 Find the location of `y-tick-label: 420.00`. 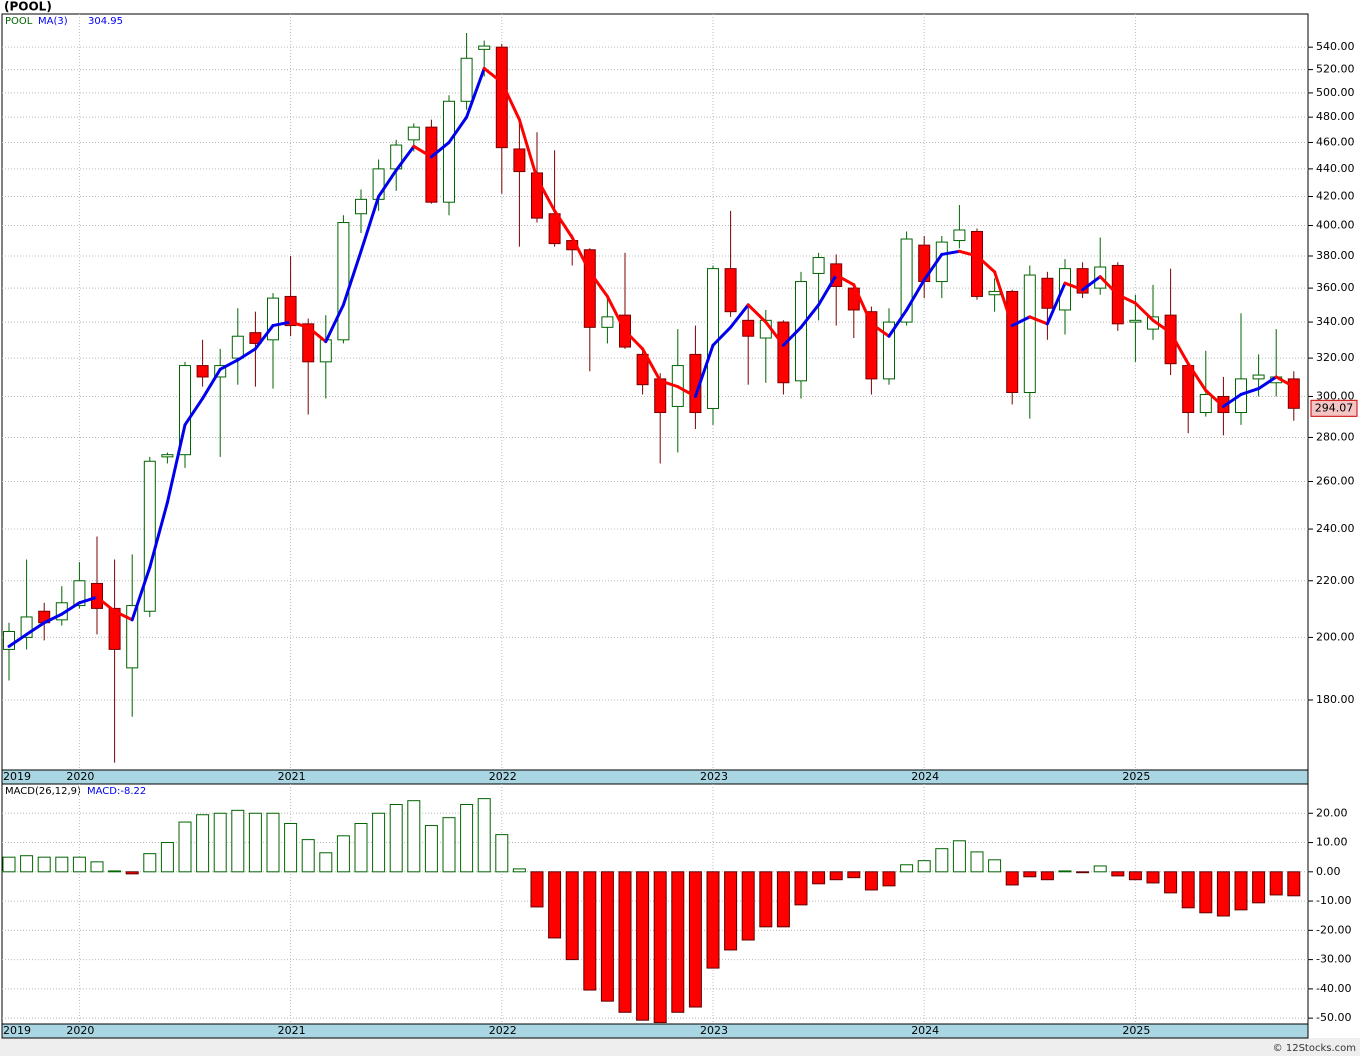

y-tick-label: 420.00 is located at coordinates (1335, 196).